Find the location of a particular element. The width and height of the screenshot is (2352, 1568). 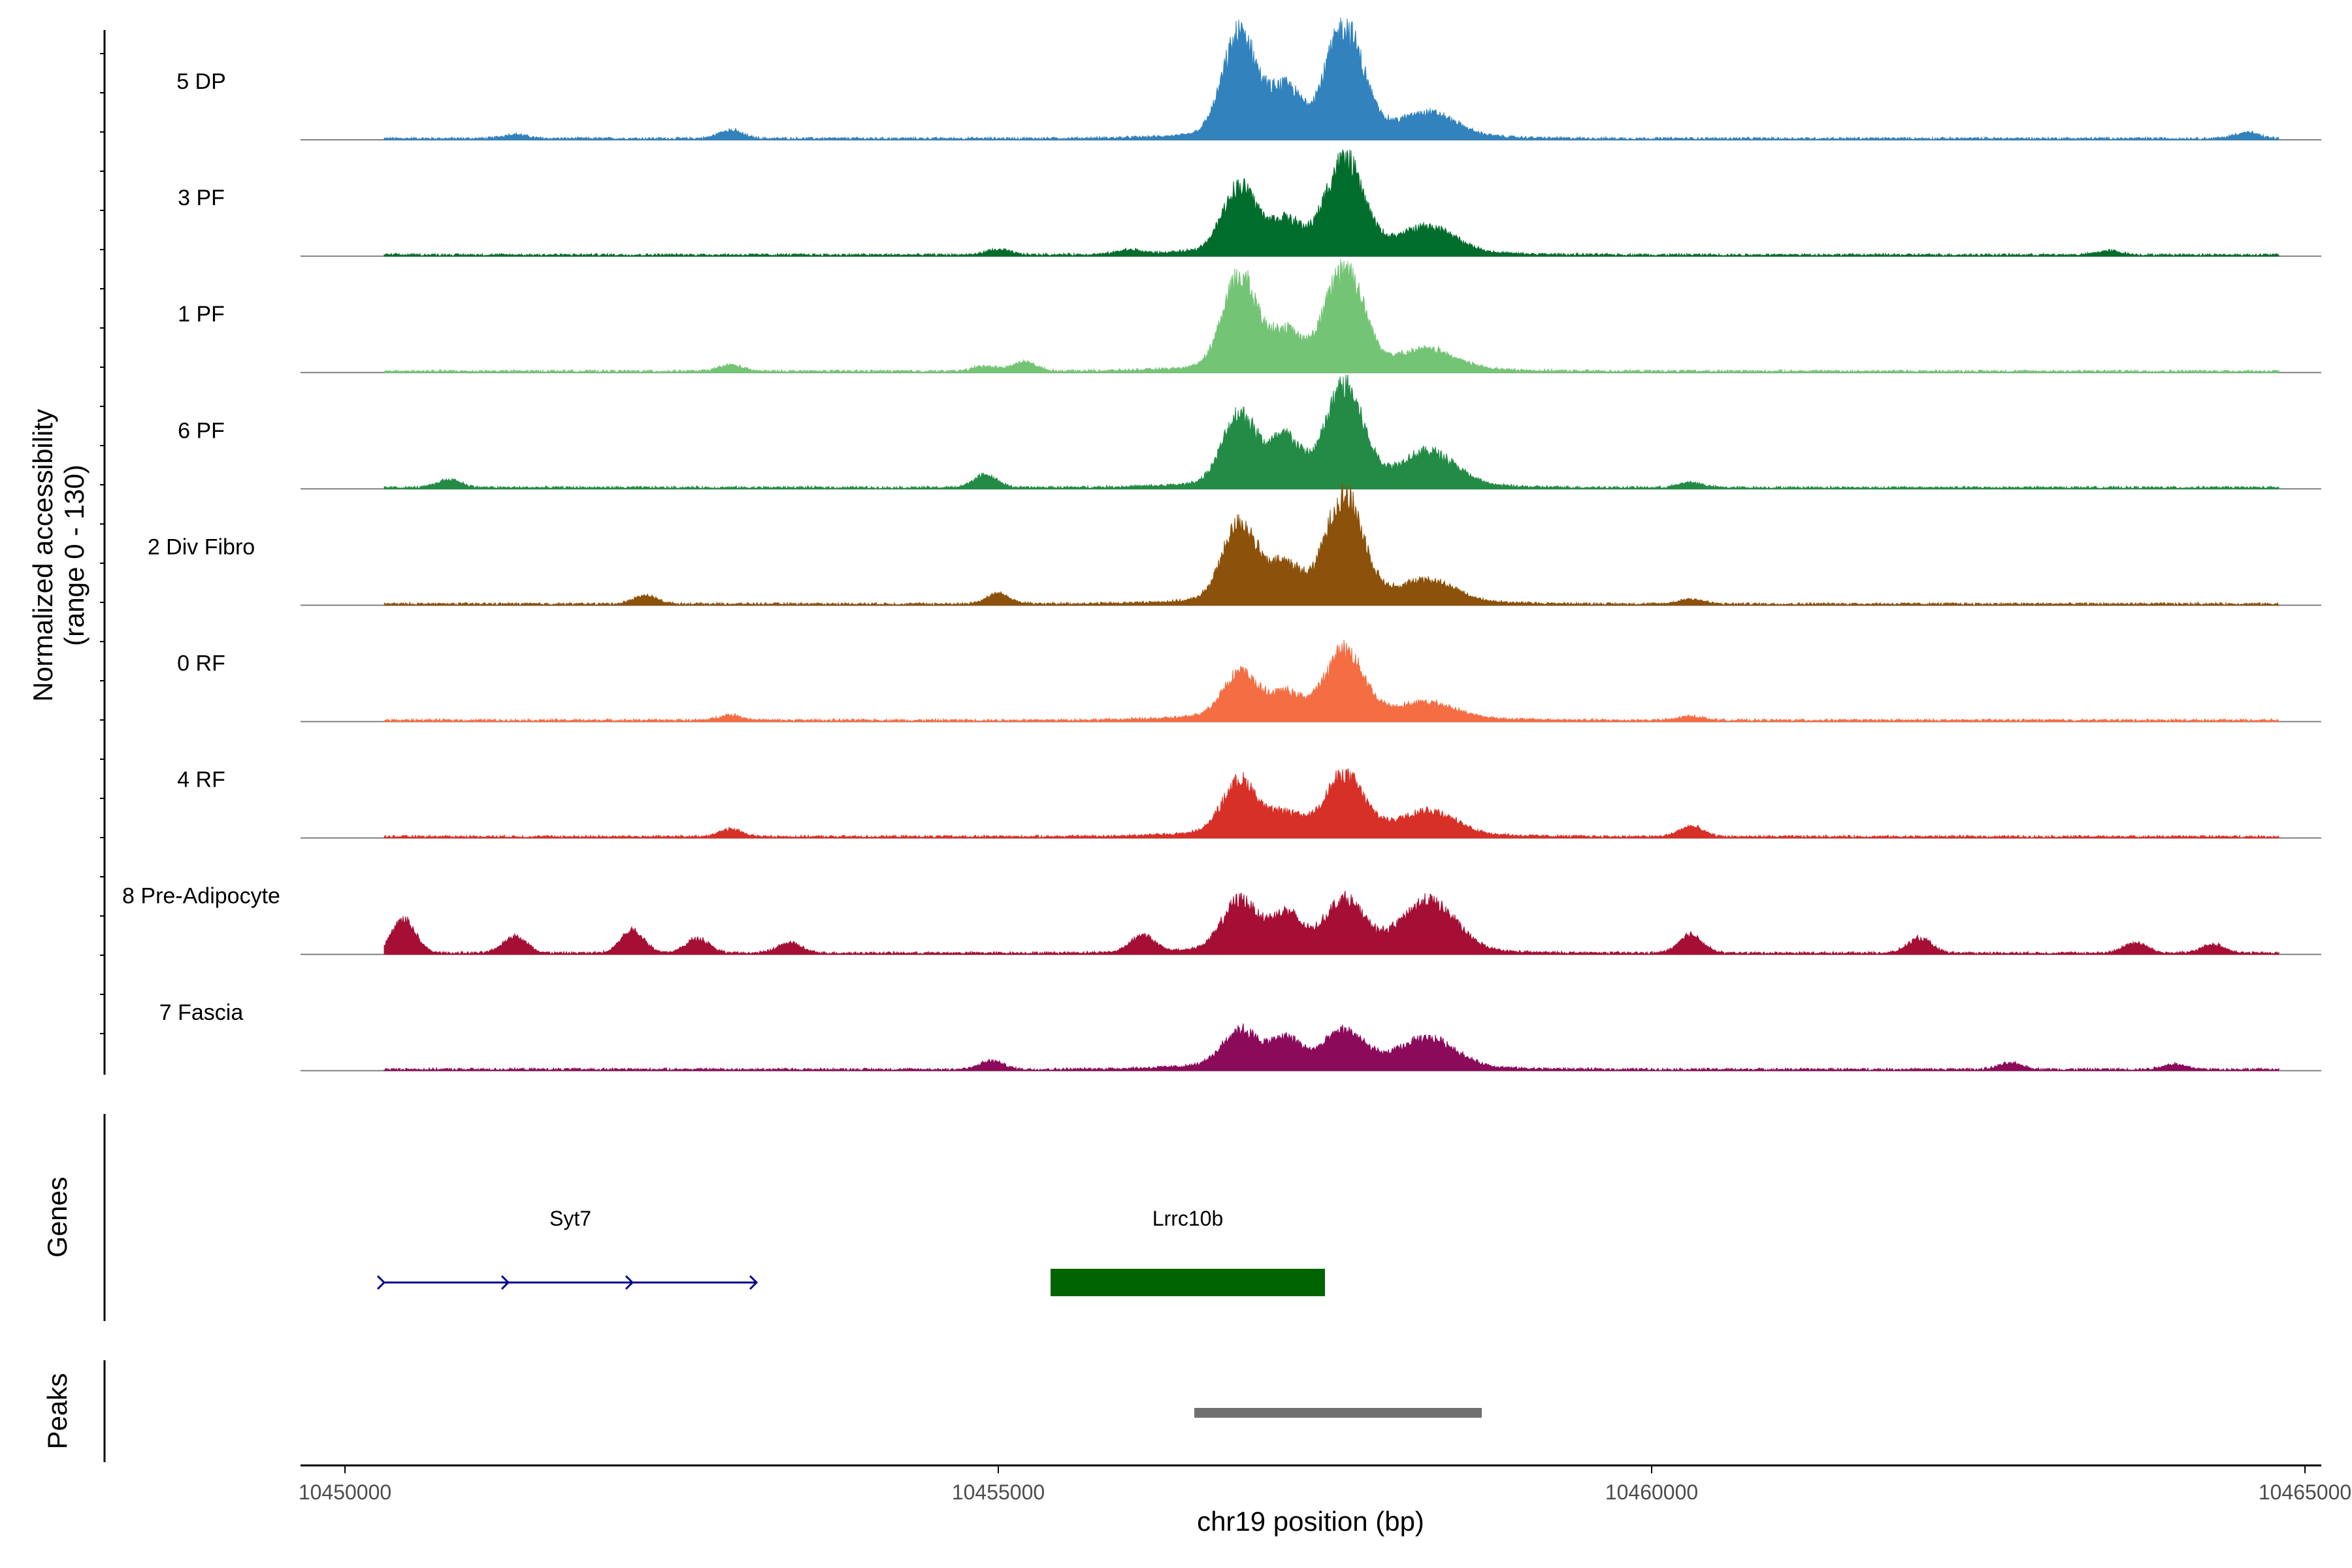

coverage-y-ticks is located at coordinates (102, 543).